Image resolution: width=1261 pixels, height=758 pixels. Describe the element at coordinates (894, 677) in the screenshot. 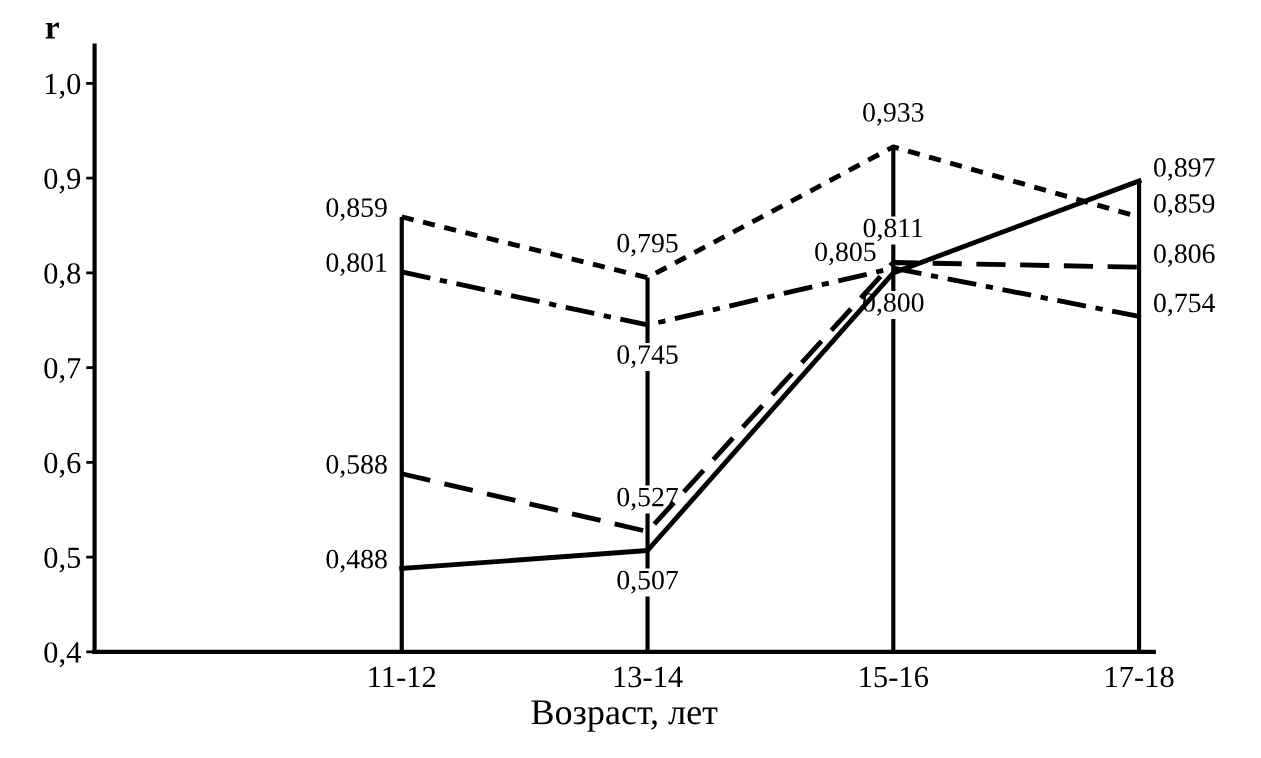

I see `x-tick-label: 15-16` at that location.